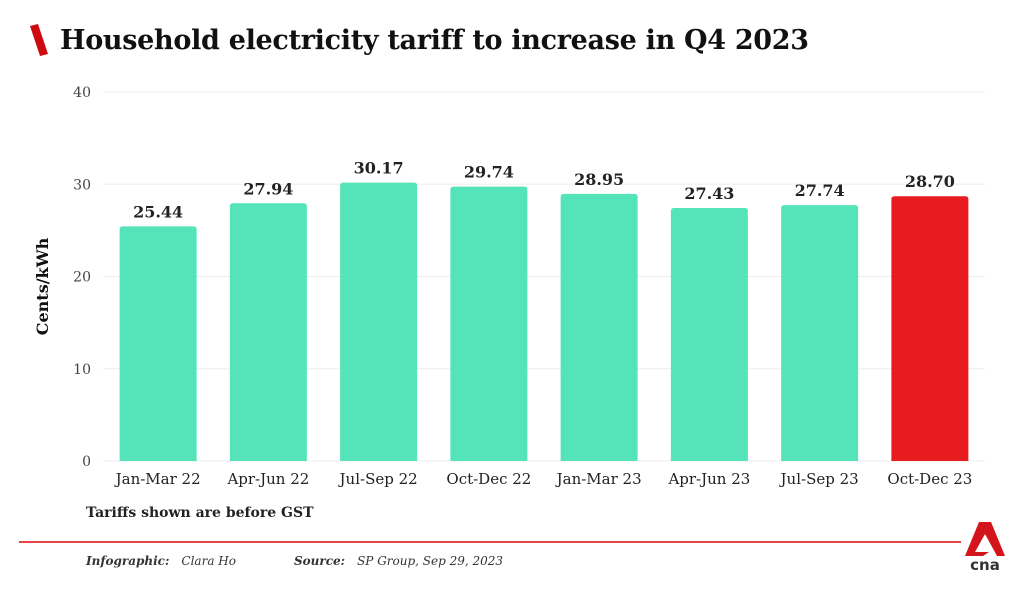 The image size is (1023, 606). I want to click on x-tick-label: Jul-Sep 23, so click(819, 479).